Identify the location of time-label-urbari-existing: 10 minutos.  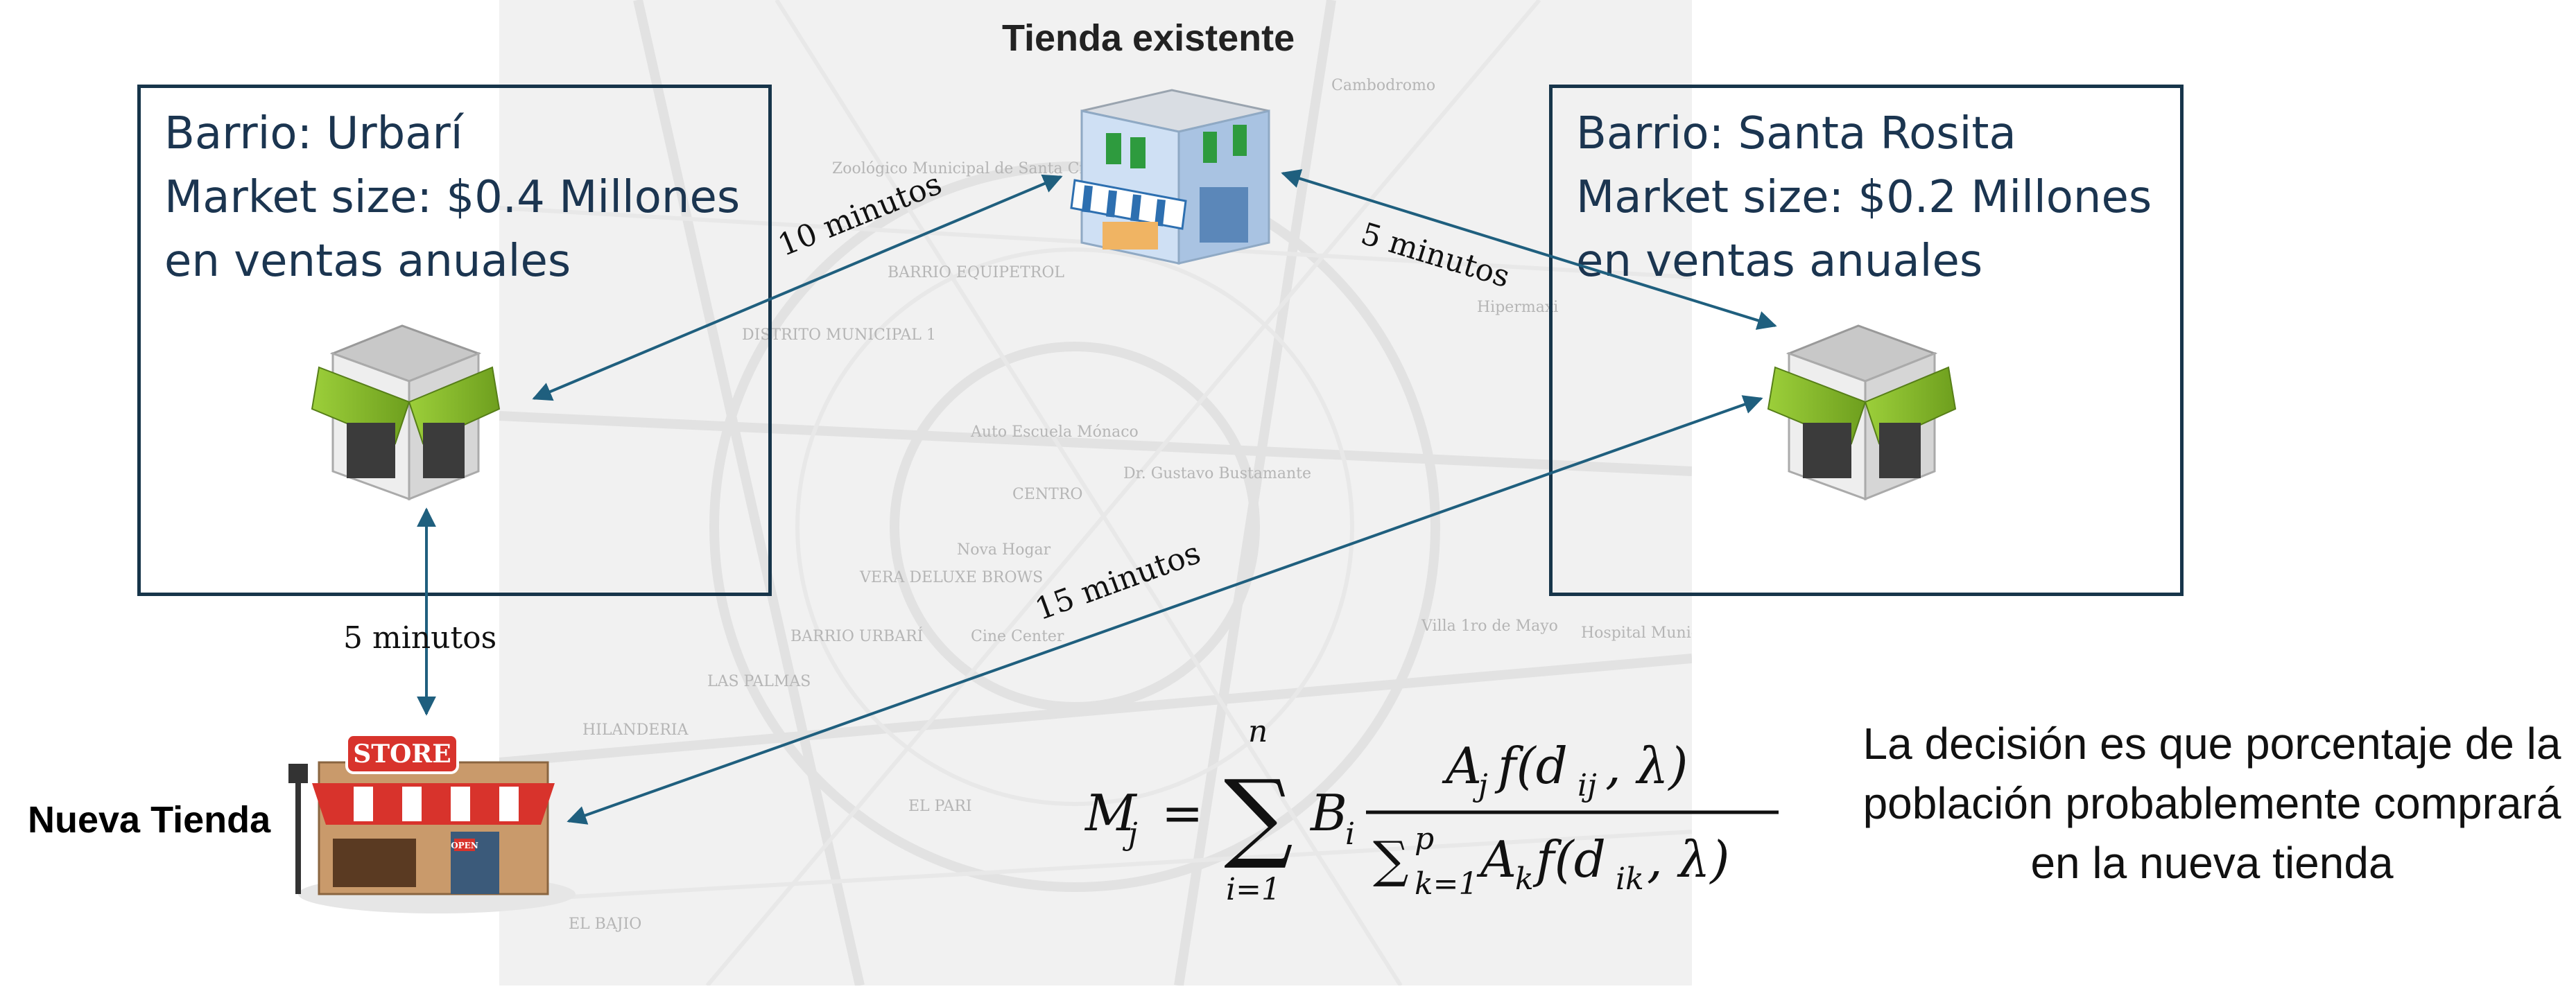
(859, 215).